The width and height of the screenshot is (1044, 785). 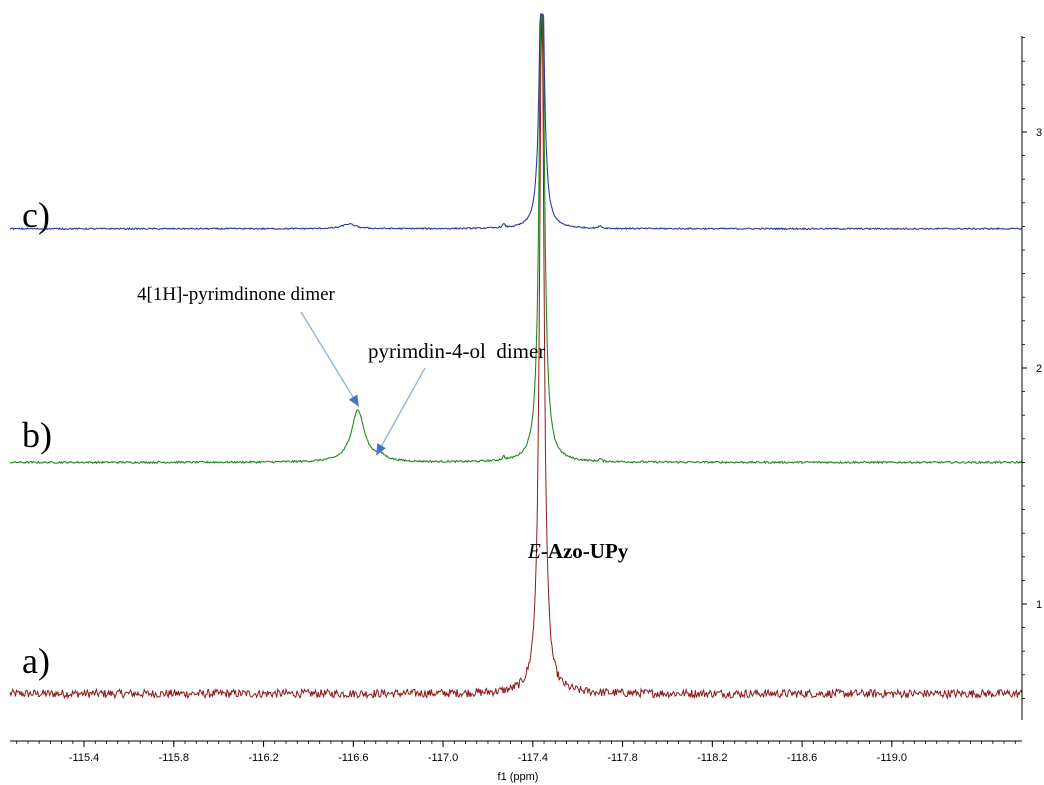 What do you see at coordinates (622, 758) in the screenshot?
I see `ppm-tick-label: -117.8` at bounding box center [622, 758].